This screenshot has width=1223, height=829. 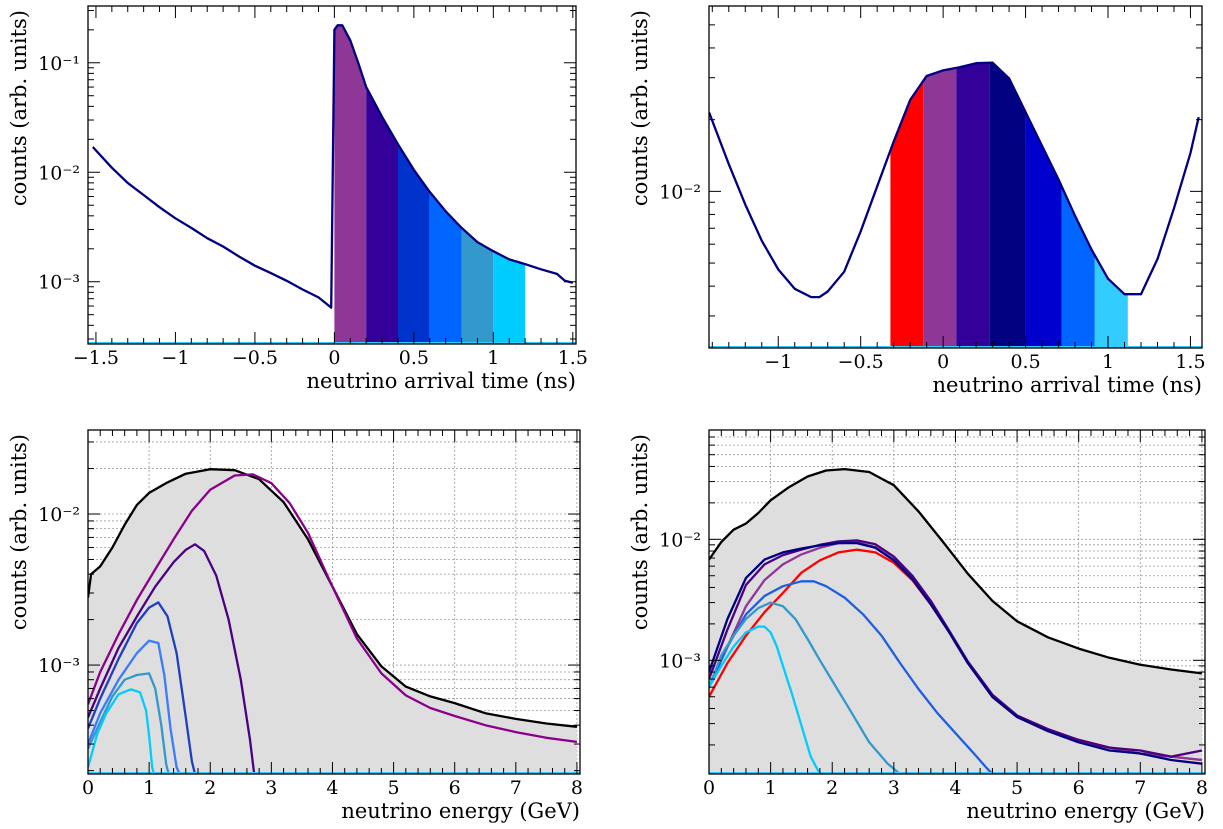 I want to click on total-fill, so click(x=332, y=621).